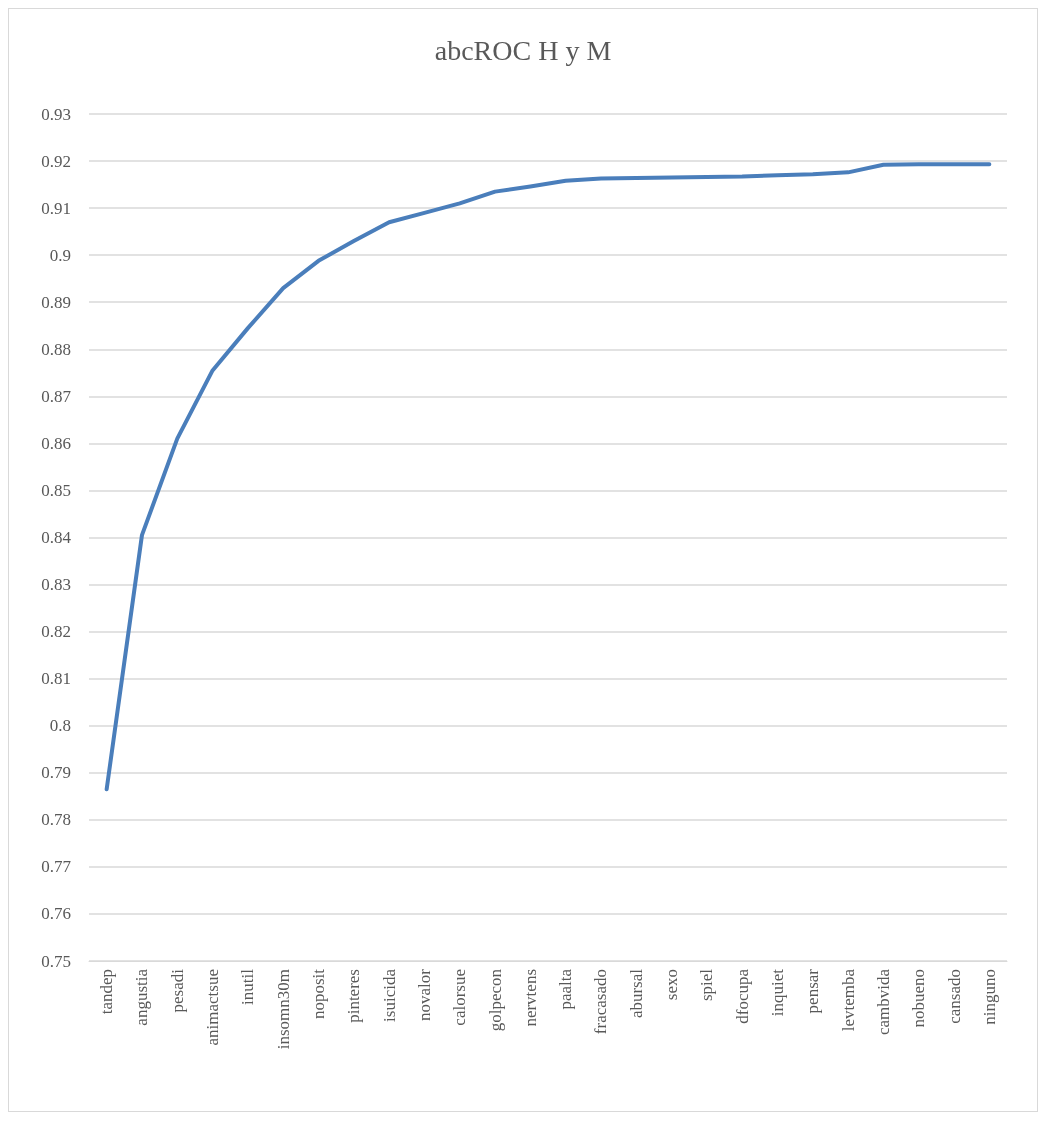  Describe the element at coordinates (460, 997) in the screenshot. I see `x-tick-label: calorsue` at that location.